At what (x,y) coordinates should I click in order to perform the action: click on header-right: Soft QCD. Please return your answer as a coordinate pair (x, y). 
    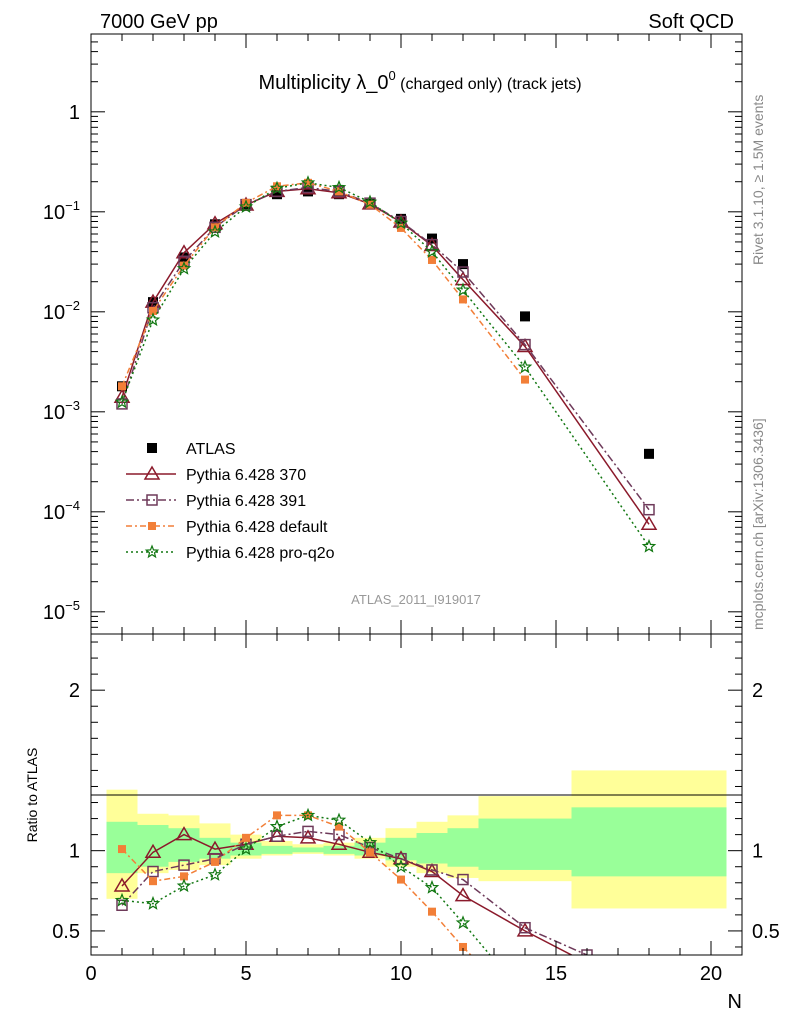
    Looking at the image, I should click on (691, 22).